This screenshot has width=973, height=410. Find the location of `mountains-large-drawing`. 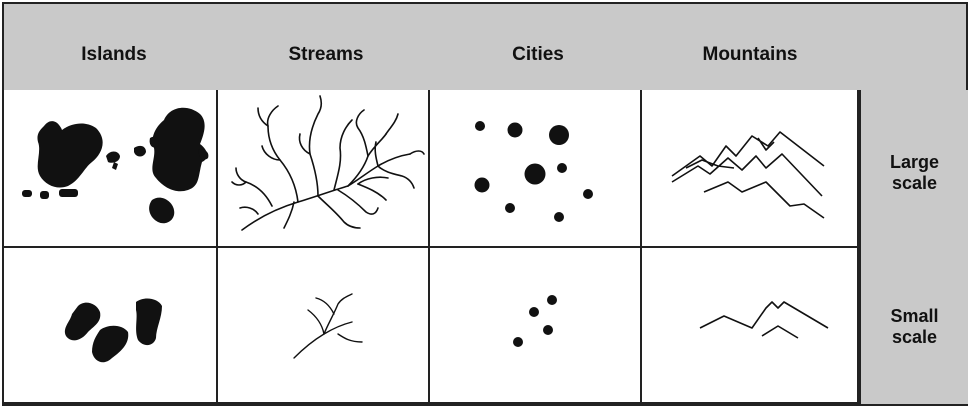

mountains-large-drawing is located at coordinates (748, 175).